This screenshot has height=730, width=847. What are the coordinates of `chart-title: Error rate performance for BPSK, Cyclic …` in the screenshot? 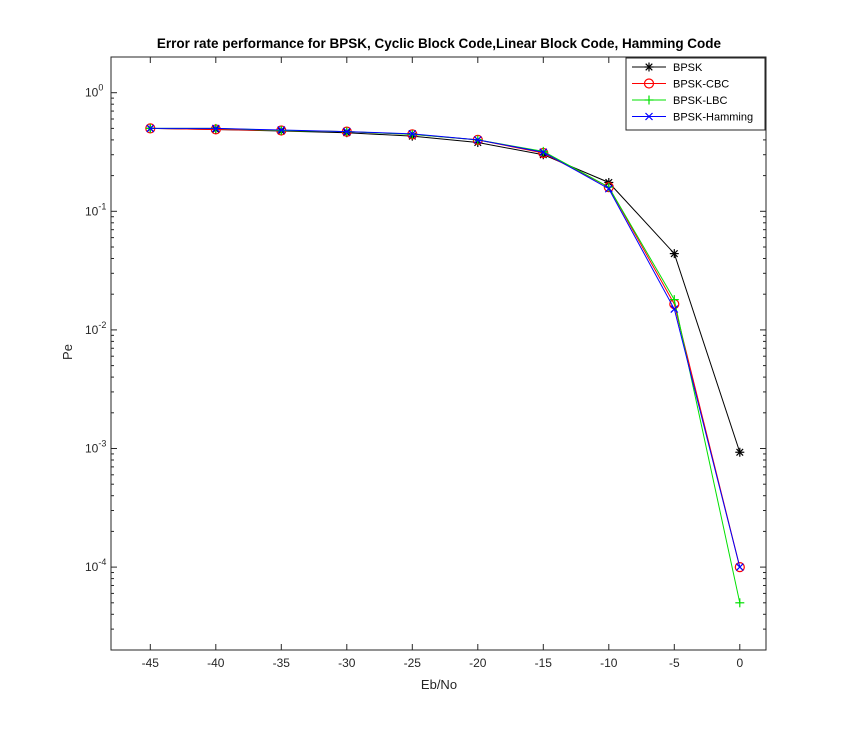 It's located at (439, 43).